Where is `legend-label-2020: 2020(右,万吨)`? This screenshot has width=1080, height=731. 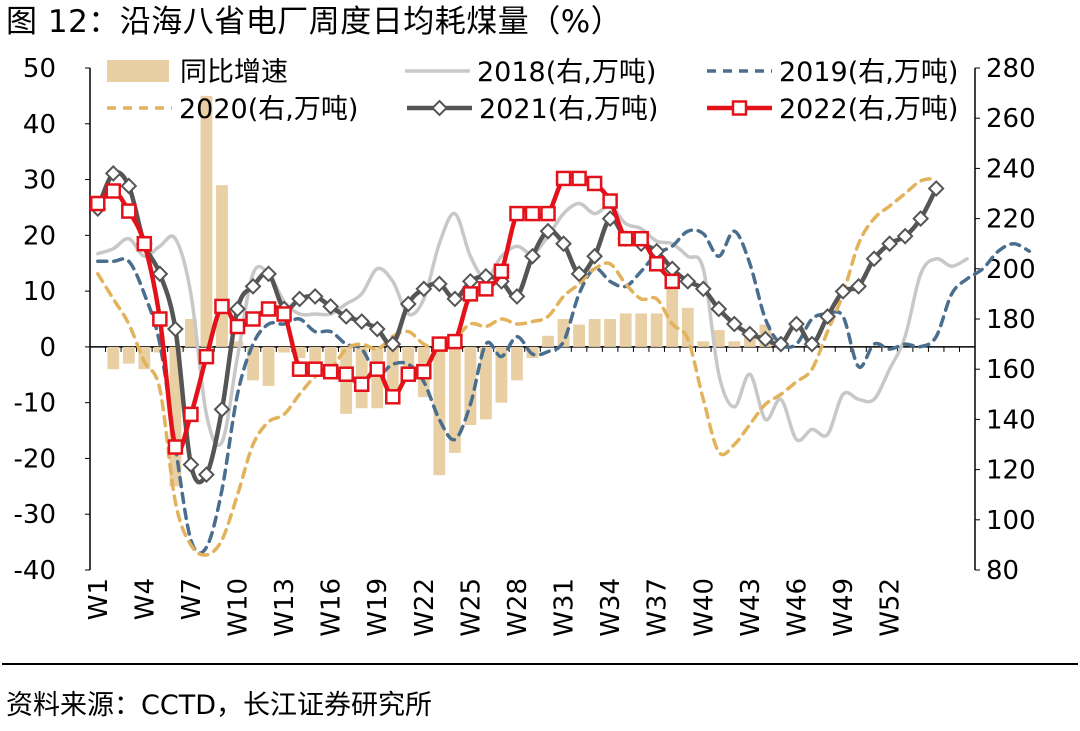
legend-label-2020: 2020(右,万吨) is located at coordinates (268, 109).